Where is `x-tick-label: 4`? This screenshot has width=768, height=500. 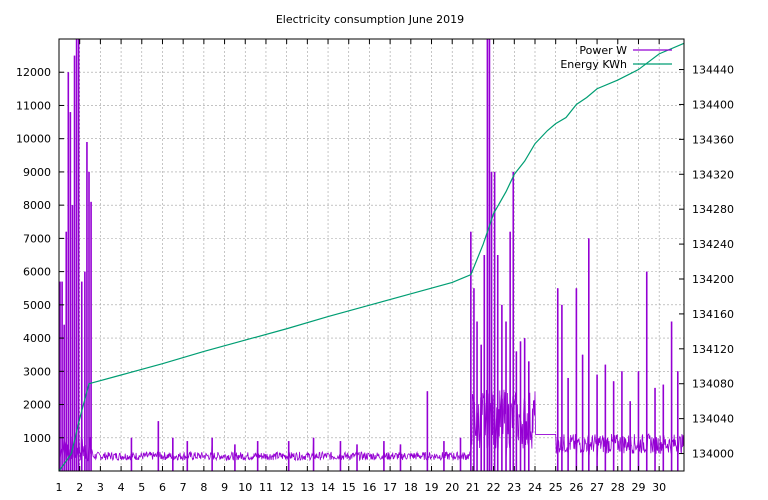 x-tick-label: 4 is located at coordinates (121, 487).